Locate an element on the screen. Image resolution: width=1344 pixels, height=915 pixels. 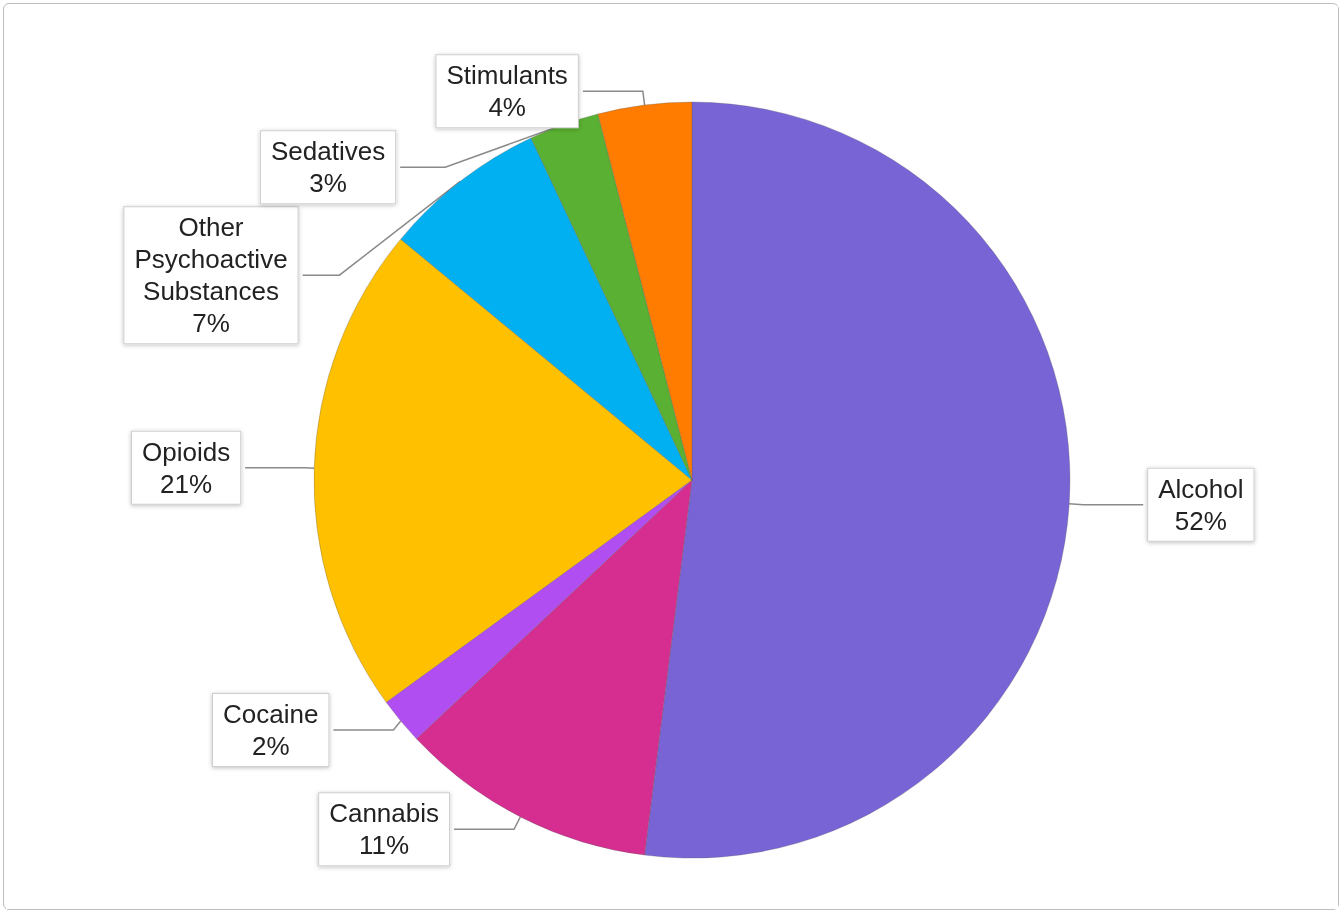
data-label: 11% is located at coordinates (384, 845).